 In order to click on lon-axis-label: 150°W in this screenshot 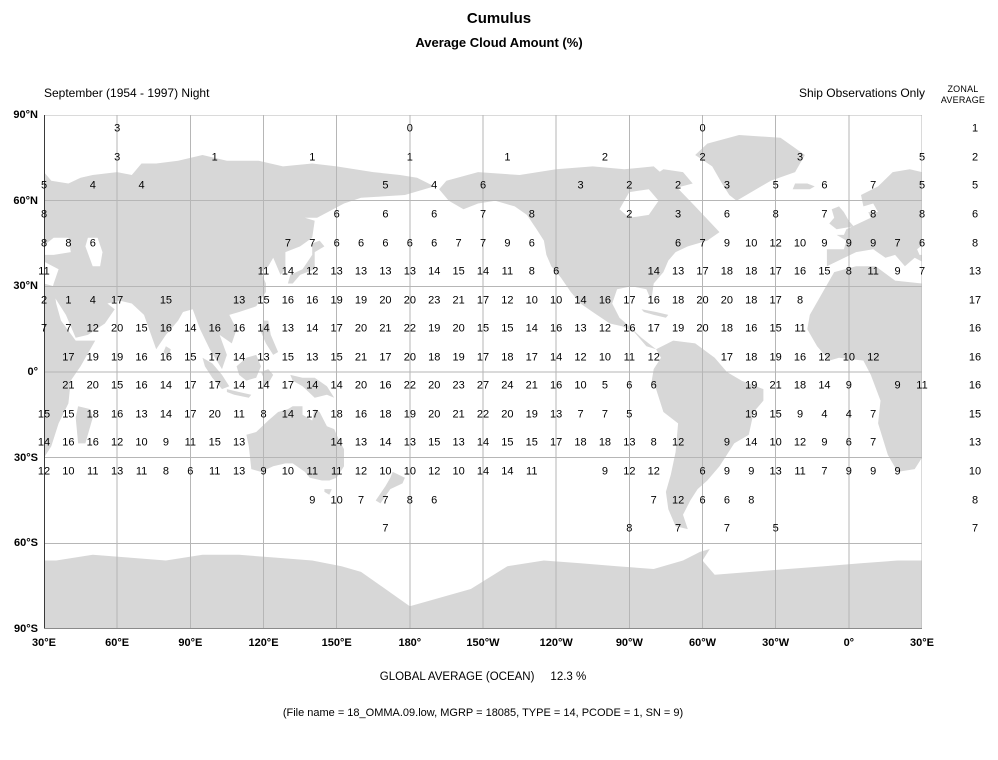, I will do `click(483, 643)`.